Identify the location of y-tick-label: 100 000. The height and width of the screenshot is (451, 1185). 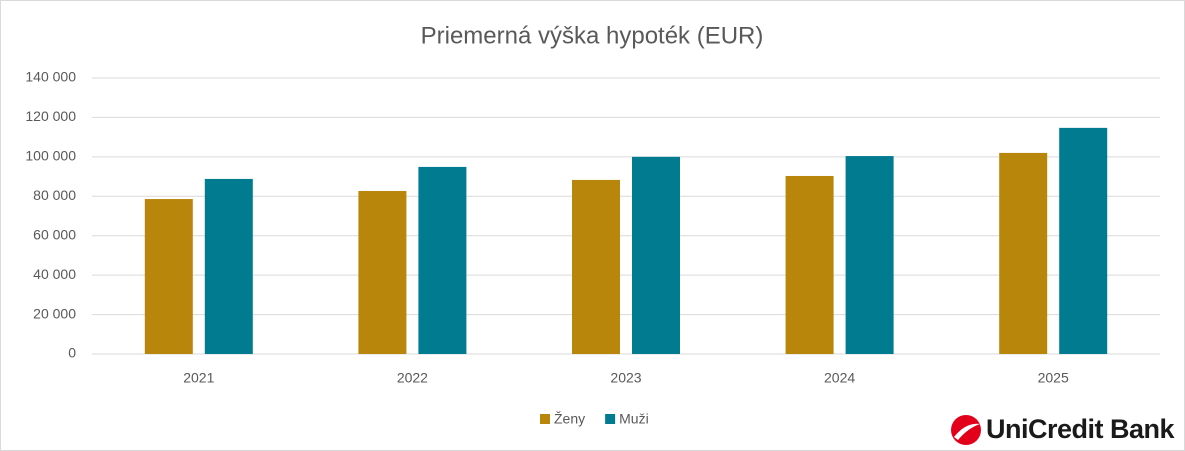
(50, 156).